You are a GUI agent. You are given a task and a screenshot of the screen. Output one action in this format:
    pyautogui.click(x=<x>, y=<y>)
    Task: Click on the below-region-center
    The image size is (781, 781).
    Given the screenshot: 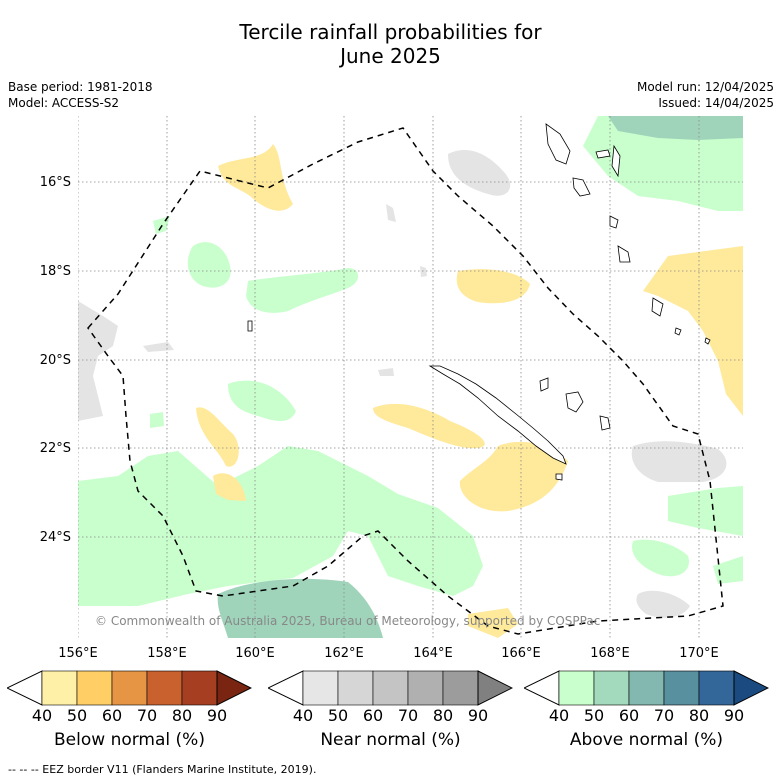 What is the action you would take?
    pyautogui.click(x=429, y=426)
    